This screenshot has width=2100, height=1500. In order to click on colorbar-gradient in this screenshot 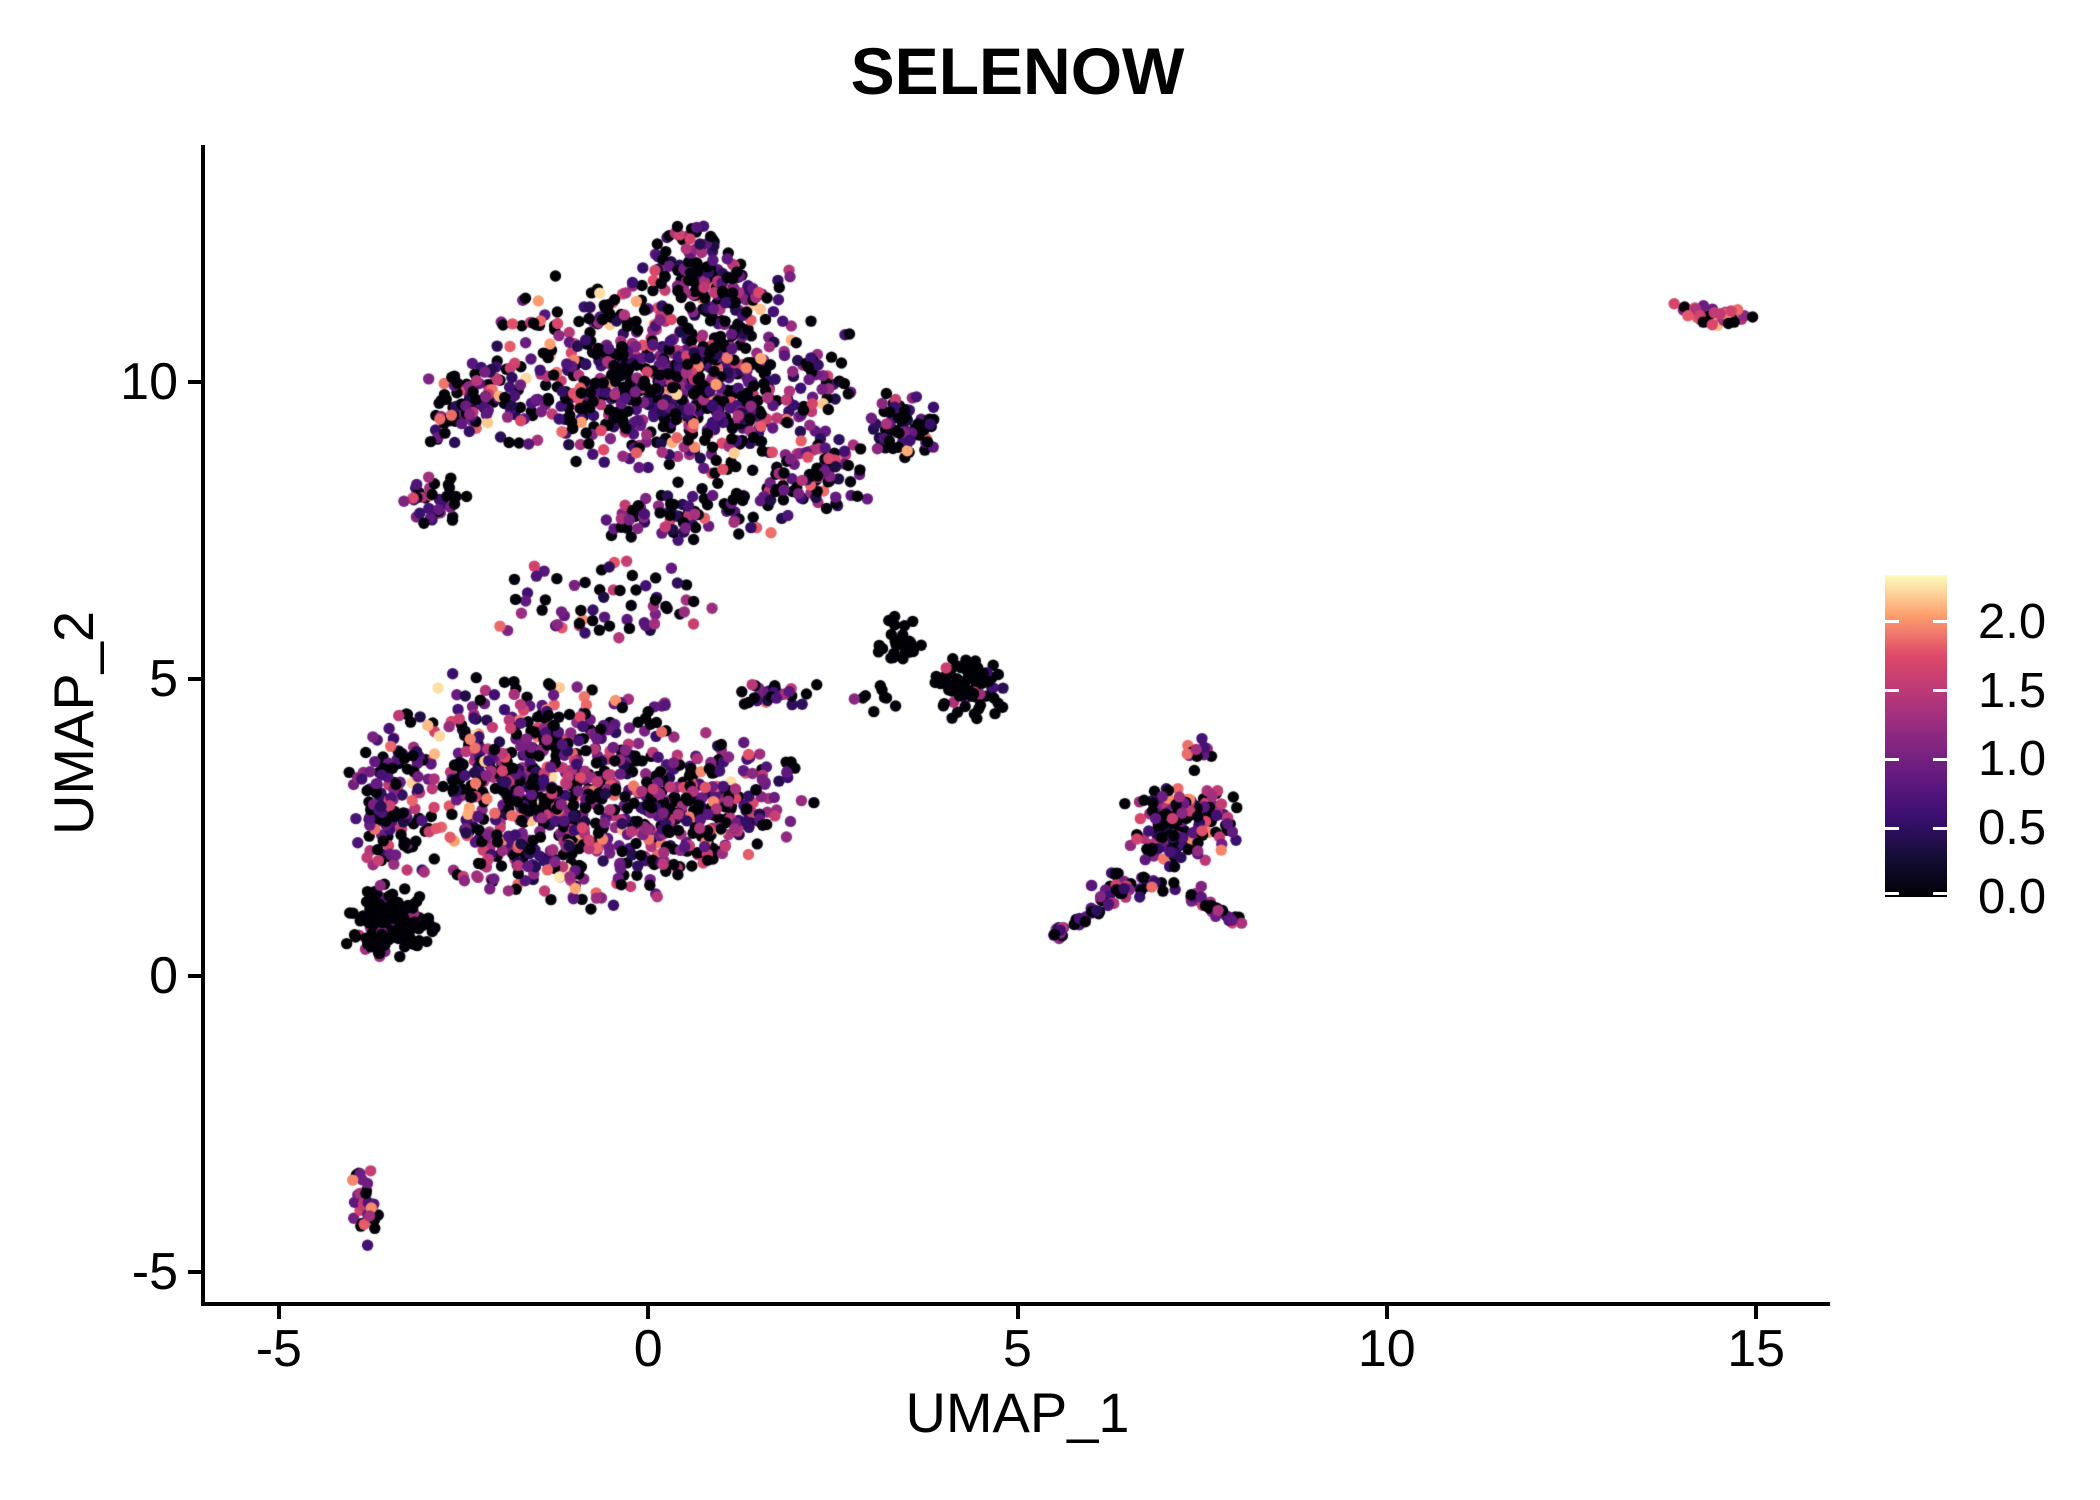, I will do `click(1916, 736)`.